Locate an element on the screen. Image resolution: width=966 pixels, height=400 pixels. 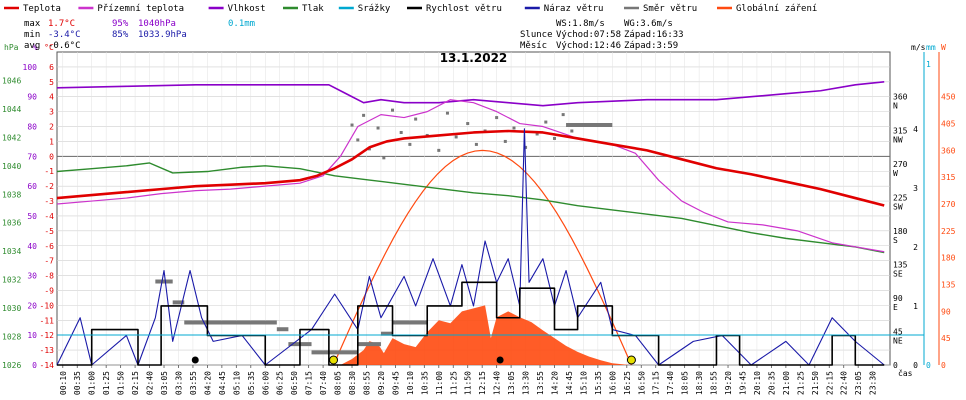
unit-temp: °C is located at coordinates (49, 47).